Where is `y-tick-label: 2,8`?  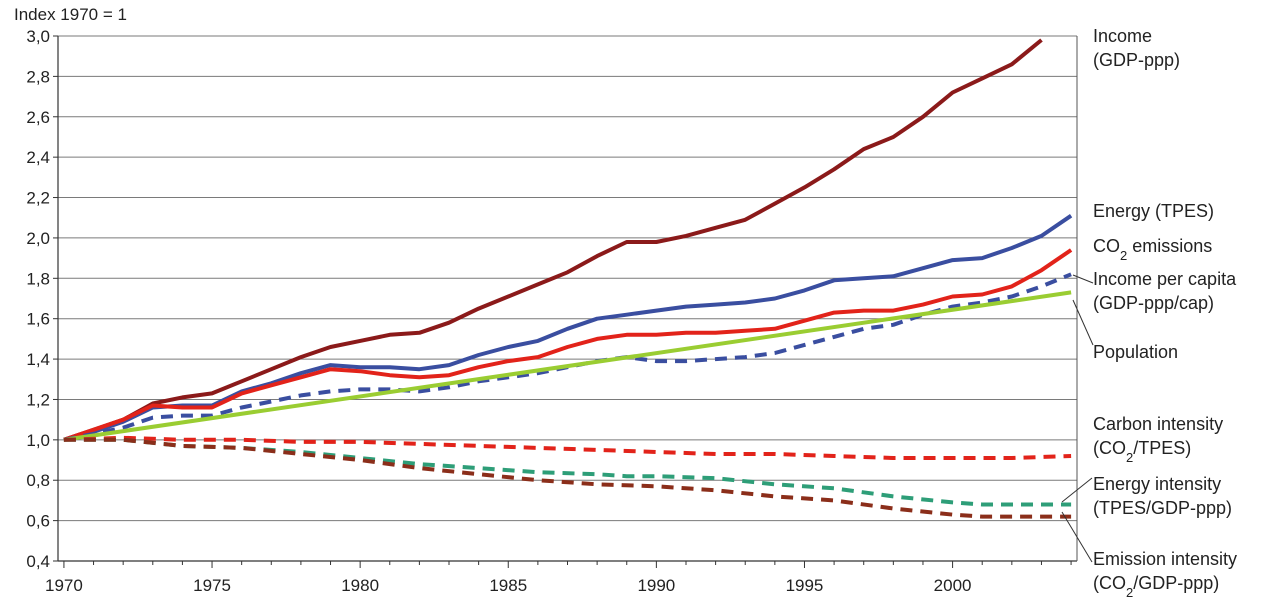
y-tick-label: 2,8 is located at coordinates (38, 76).